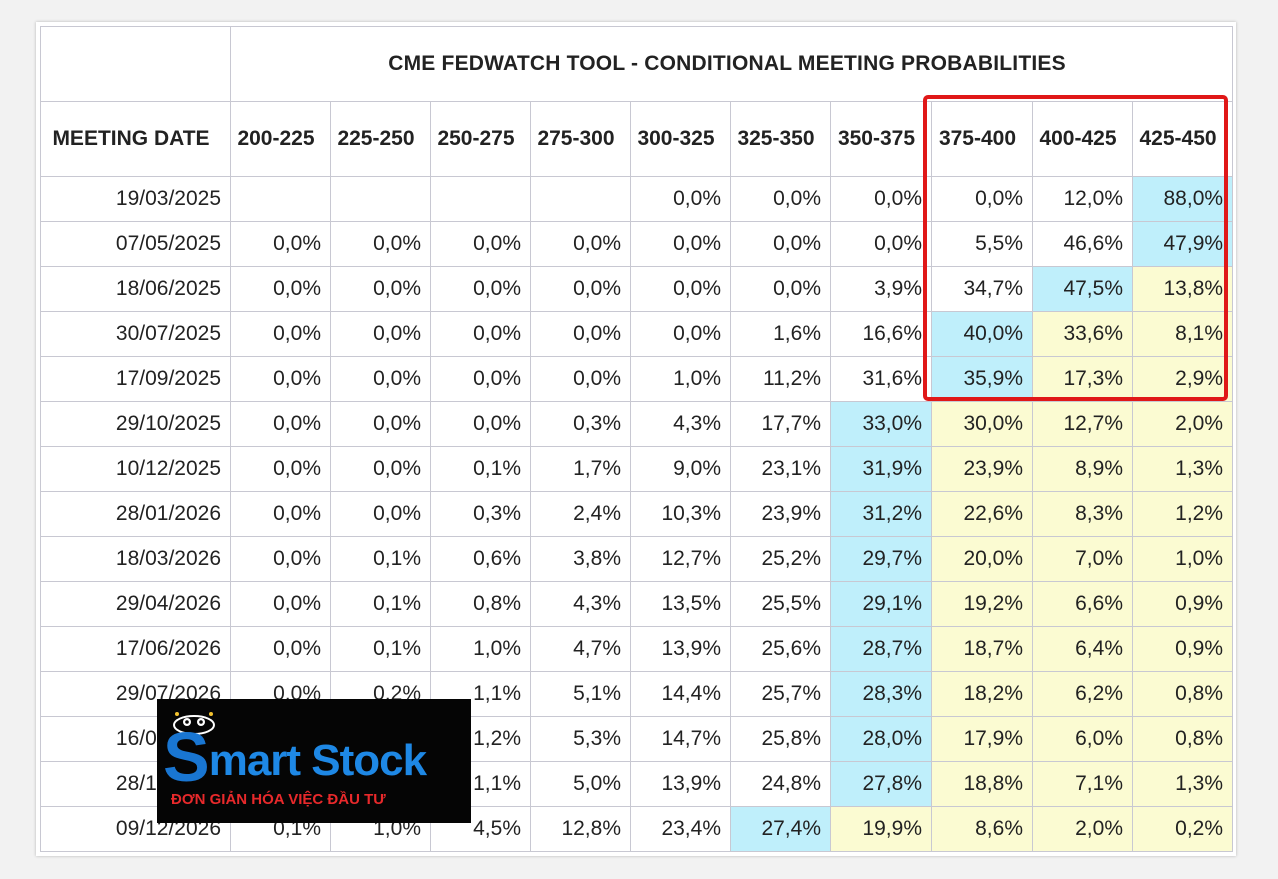 The width and height of the screenshot is (1278, 879). I want to click on probability-cell: 5,5%, so click(982, 244).